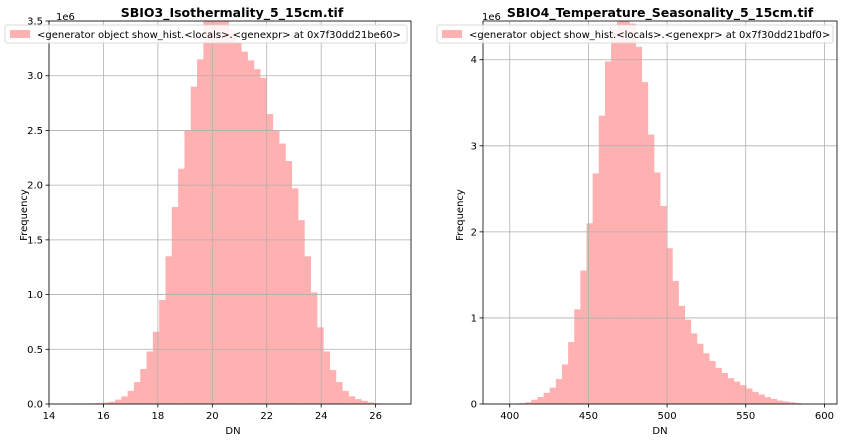 The height and width of the screenshot is (441, 844). What do you see at coordinates (266, 416) in the screenshot?
I see `x-tick-label: 22` at bounding box center [266, 416].